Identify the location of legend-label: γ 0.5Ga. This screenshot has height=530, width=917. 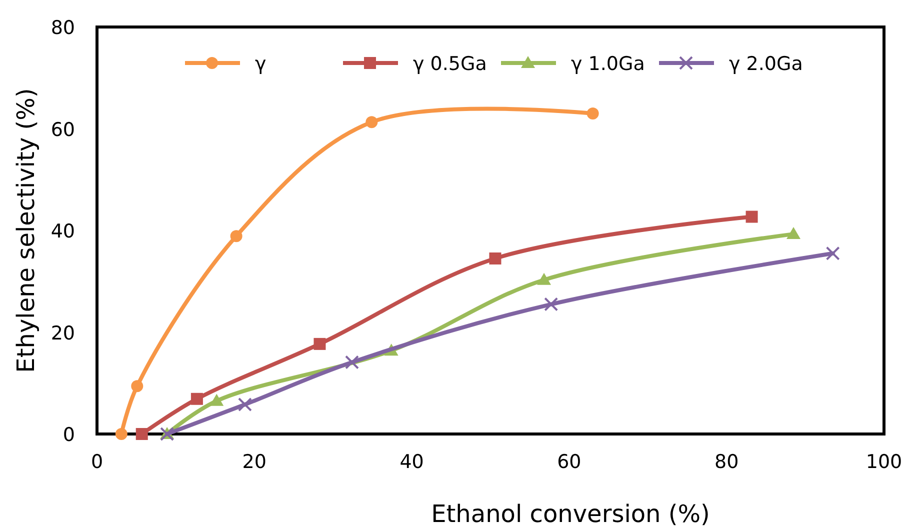
(450, 64).